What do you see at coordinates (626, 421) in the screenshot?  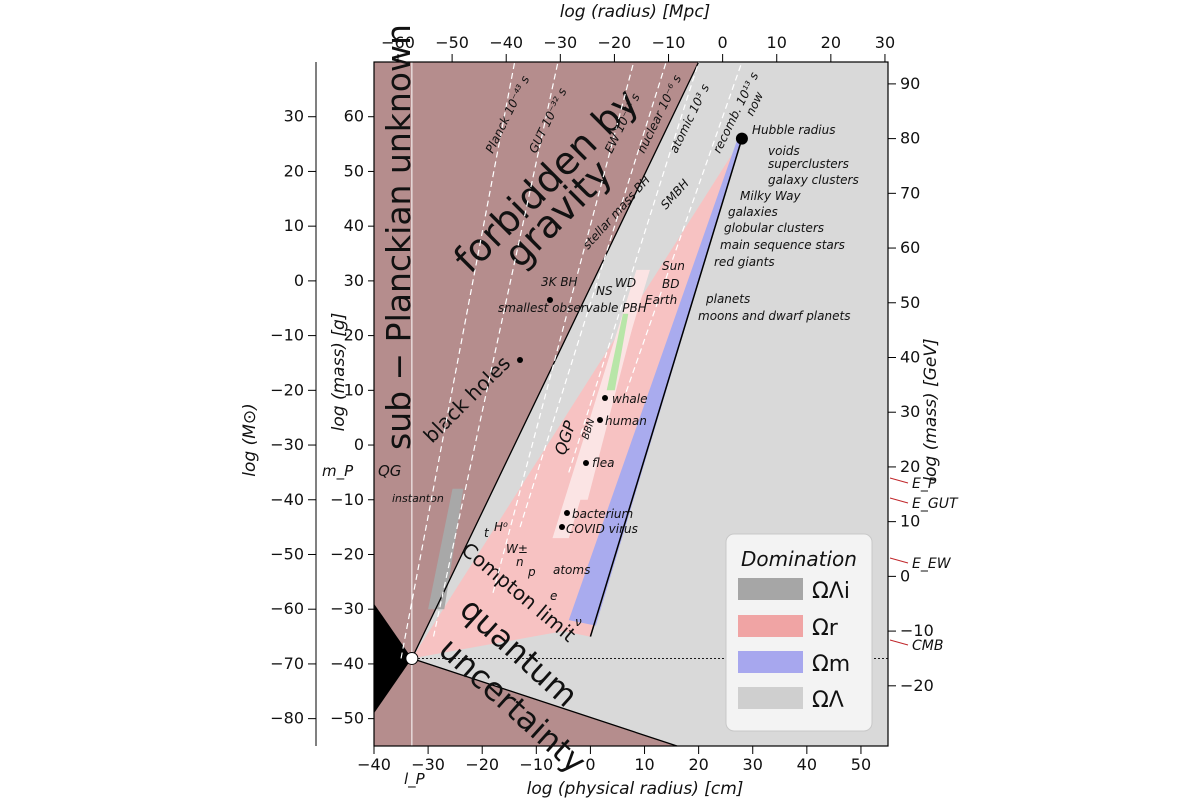 I see `object-label: human` at bounding box center [626, 421].